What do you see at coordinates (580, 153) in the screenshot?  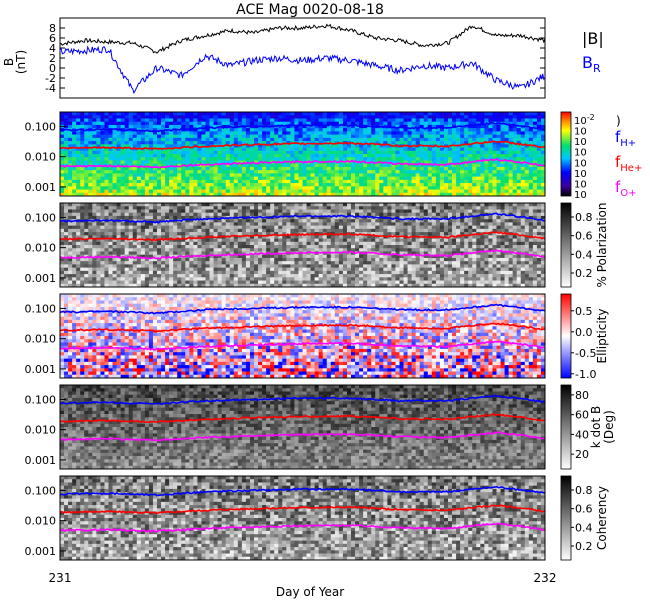 I see `colorbar-power-tick: 10` at bounding box center [580, 153].